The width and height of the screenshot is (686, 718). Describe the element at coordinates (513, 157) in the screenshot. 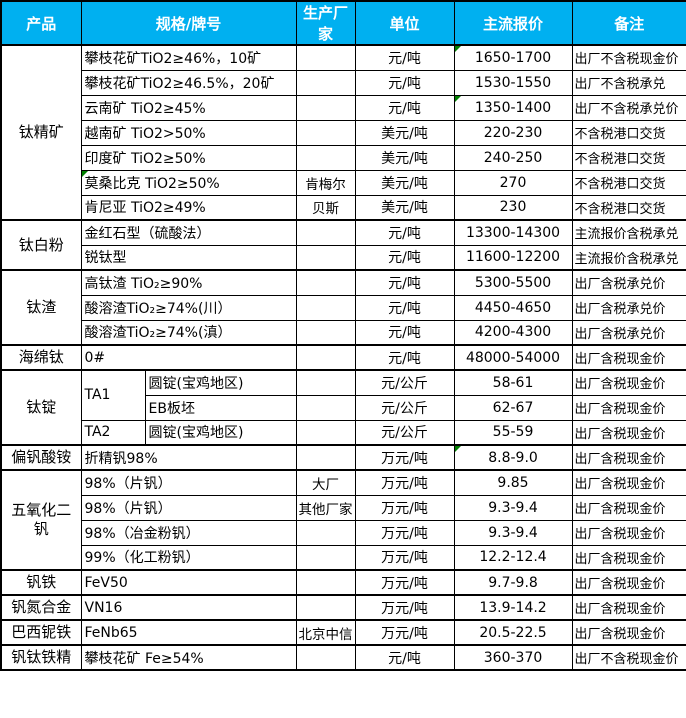

I see `price-cell: 240-250` at that location.